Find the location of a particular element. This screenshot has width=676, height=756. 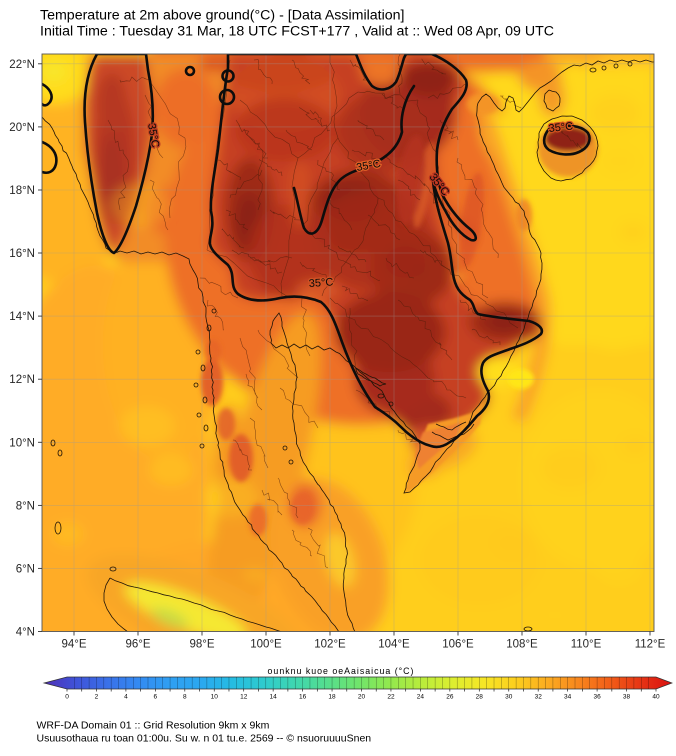

svg-text: 12°N is located at coordinates (22, 380).